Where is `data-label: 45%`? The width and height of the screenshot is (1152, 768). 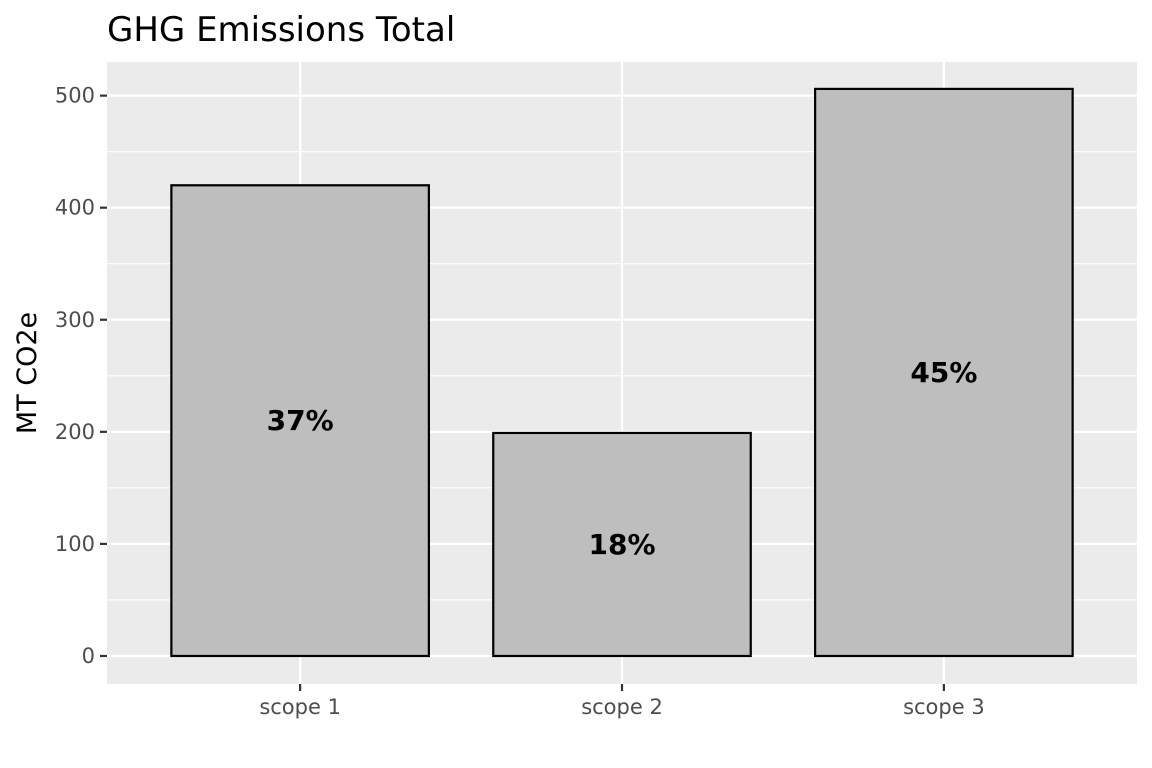
data-label: 45% is located at coordinates (943, 372).